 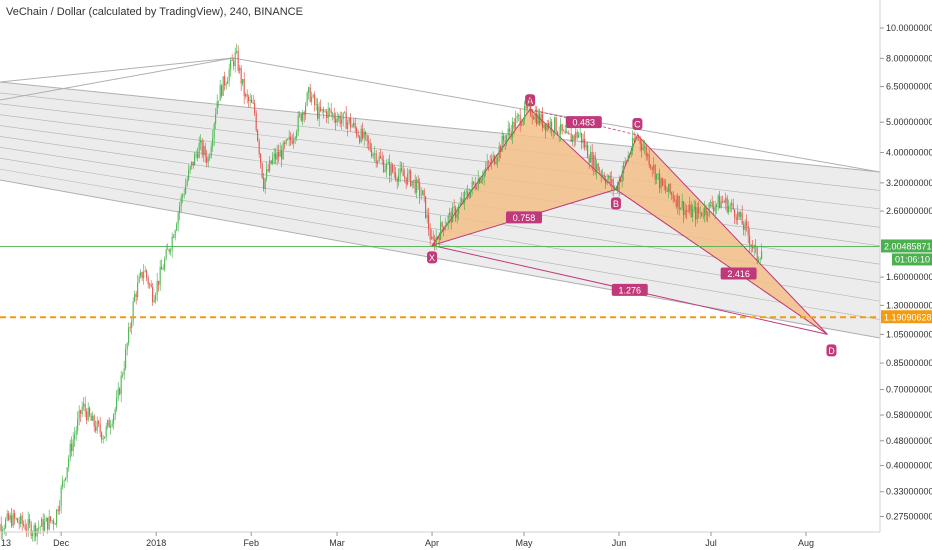 I want to click on pattern-point-C: C, so click(x=637, y=124).